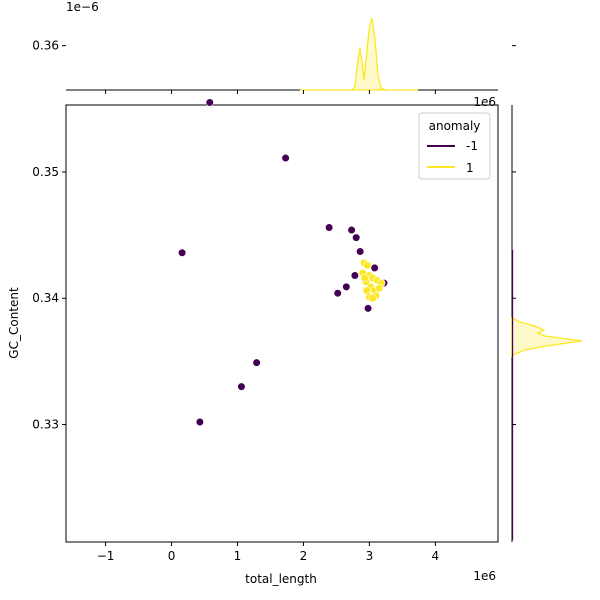  What do you see at coordinates (304, 556) in the screenshot?
I see `x-tick-label: 2` at bounding box center [304, 556].